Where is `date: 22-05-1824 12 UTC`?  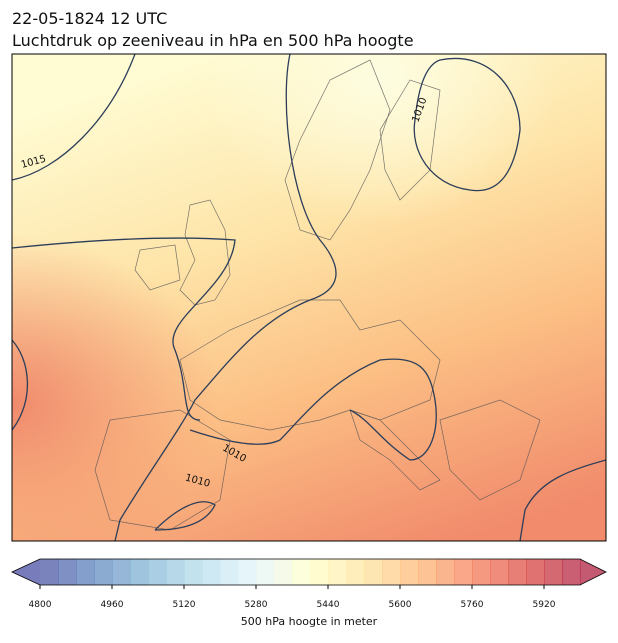 date: 22-05-1824 12 UTC is located at coordinates (89, 18).